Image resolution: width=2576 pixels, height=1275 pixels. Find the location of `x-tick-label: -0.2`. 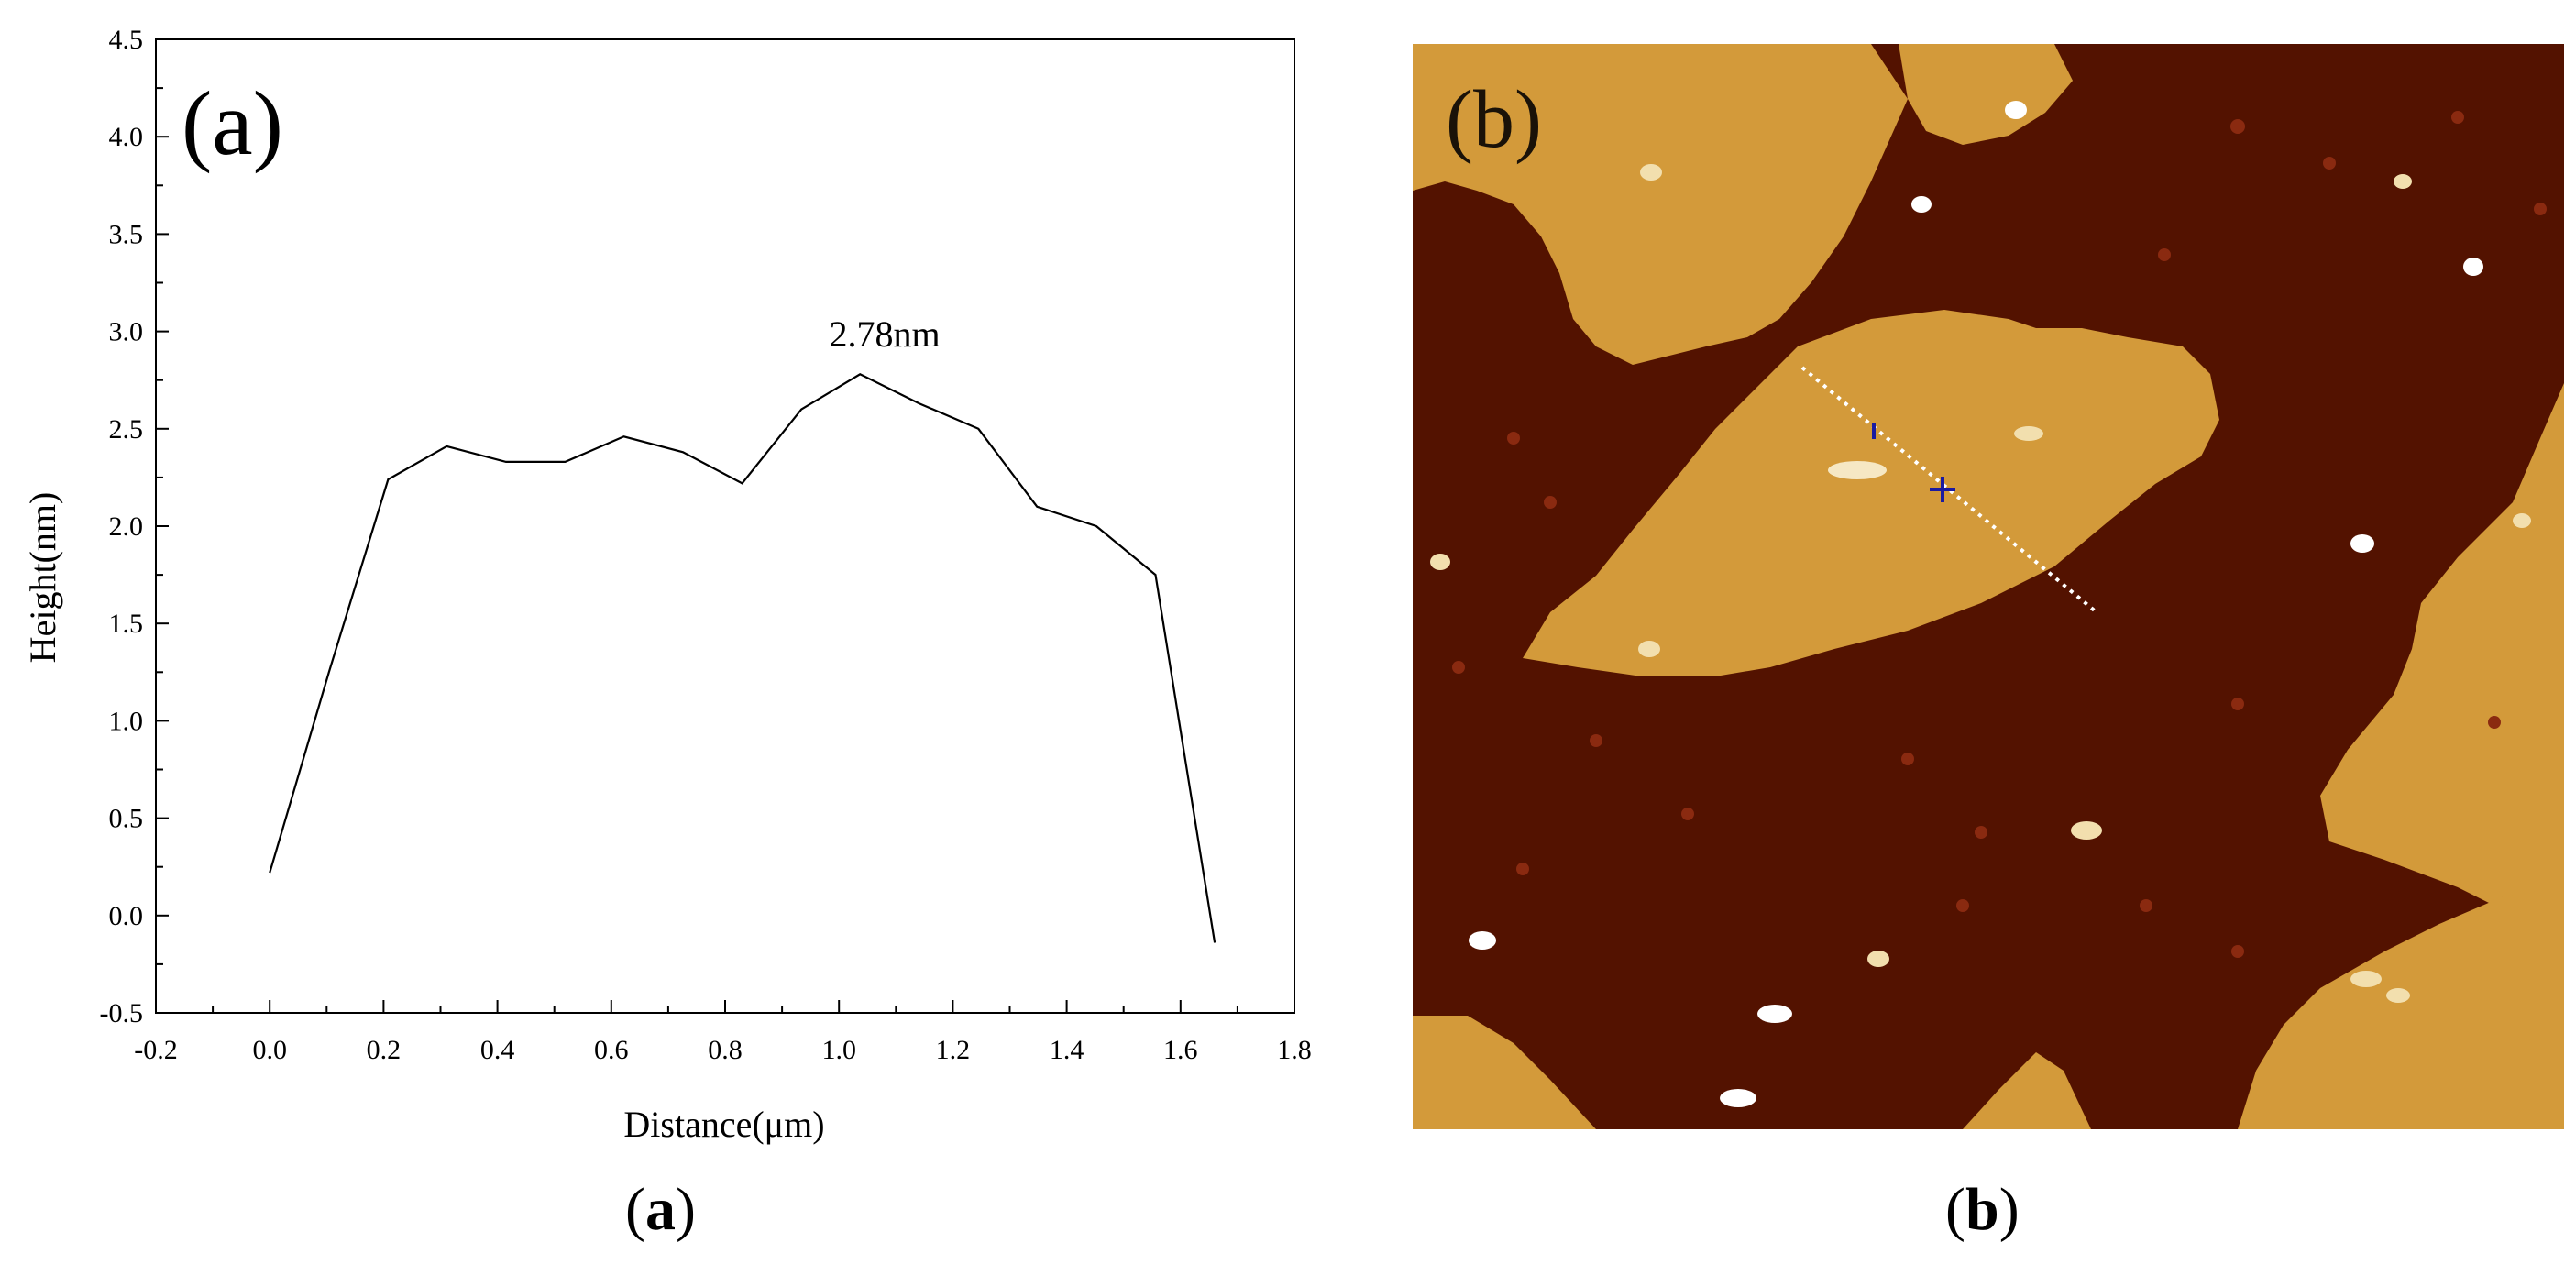

x-tick-label: -0.2 is located at coordinates (156, 1050).